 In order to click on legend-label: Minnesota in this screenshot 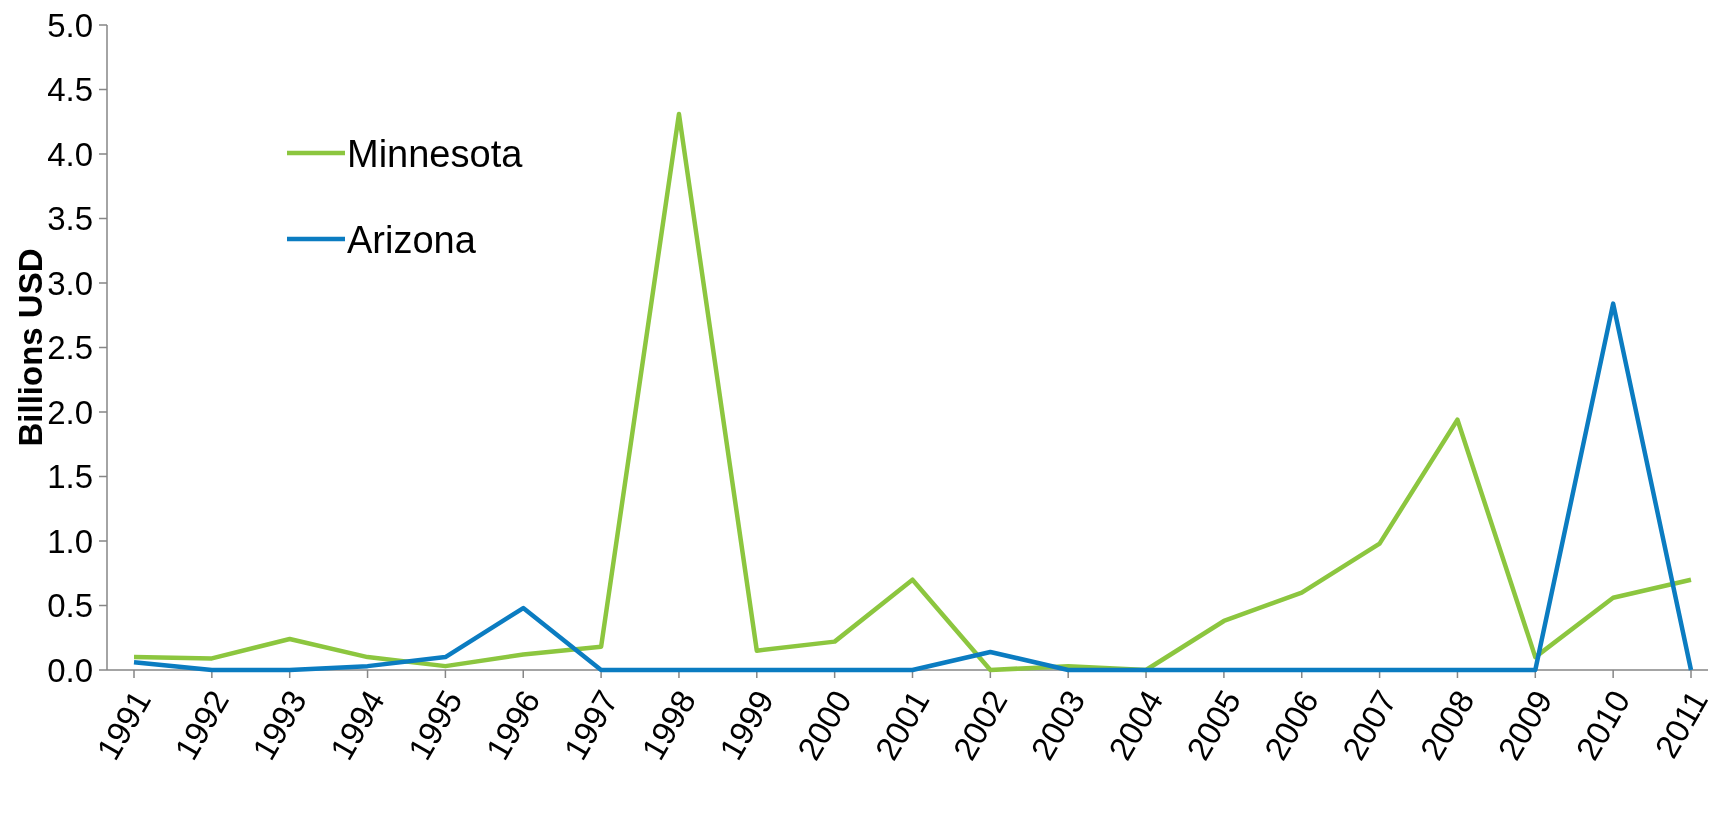, I will do `click(435, 153)`.